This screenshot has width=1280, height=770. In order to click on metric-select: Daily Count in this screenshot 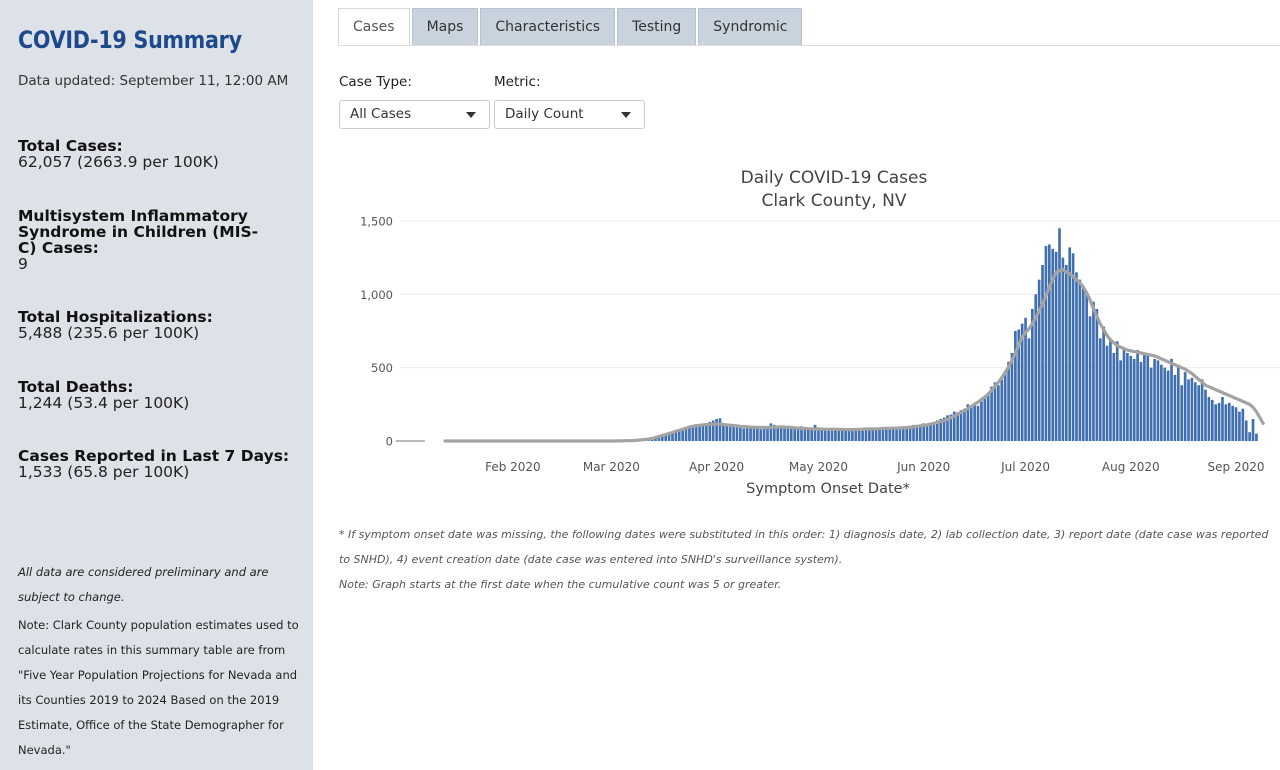, I will do `click(569, 114)`.